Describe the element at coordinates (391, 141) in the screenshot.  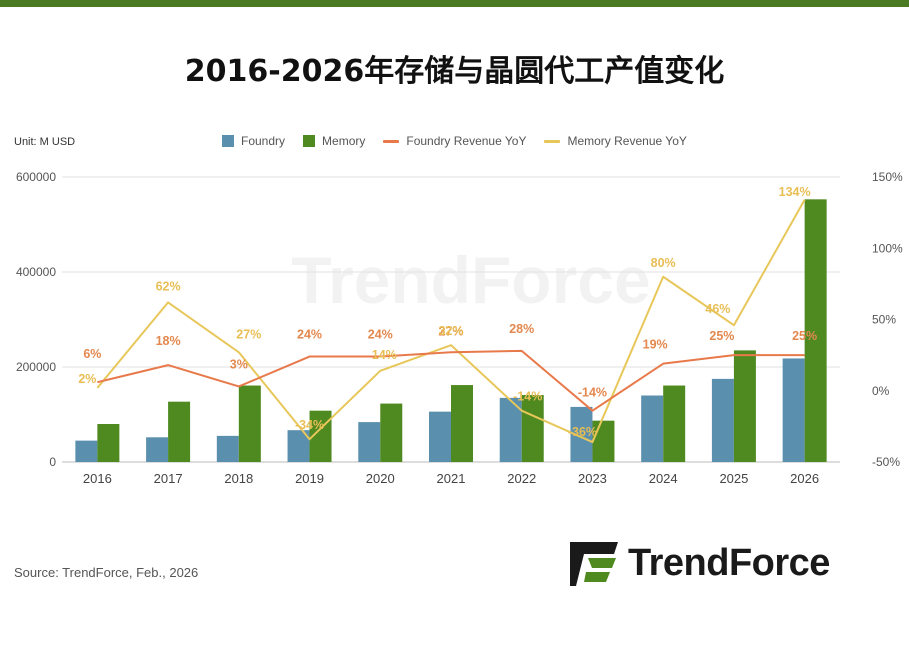
I see `legend-swatch-foundry-yoy` at that location.